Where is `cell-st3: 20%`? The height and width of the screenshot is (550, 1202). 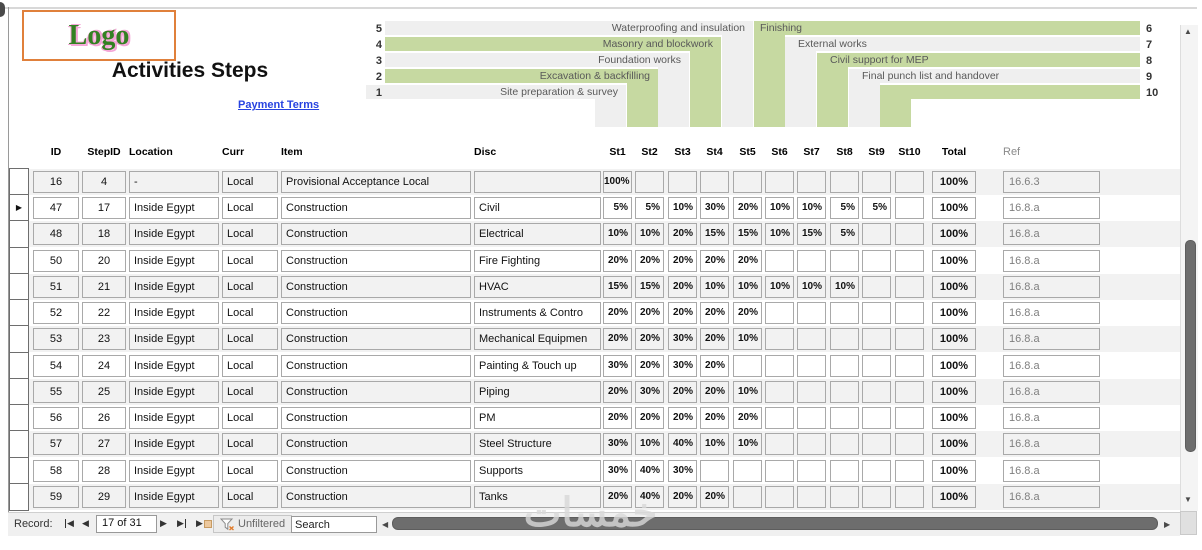 cell-st3: 20% is located at coordinates (682, 392).